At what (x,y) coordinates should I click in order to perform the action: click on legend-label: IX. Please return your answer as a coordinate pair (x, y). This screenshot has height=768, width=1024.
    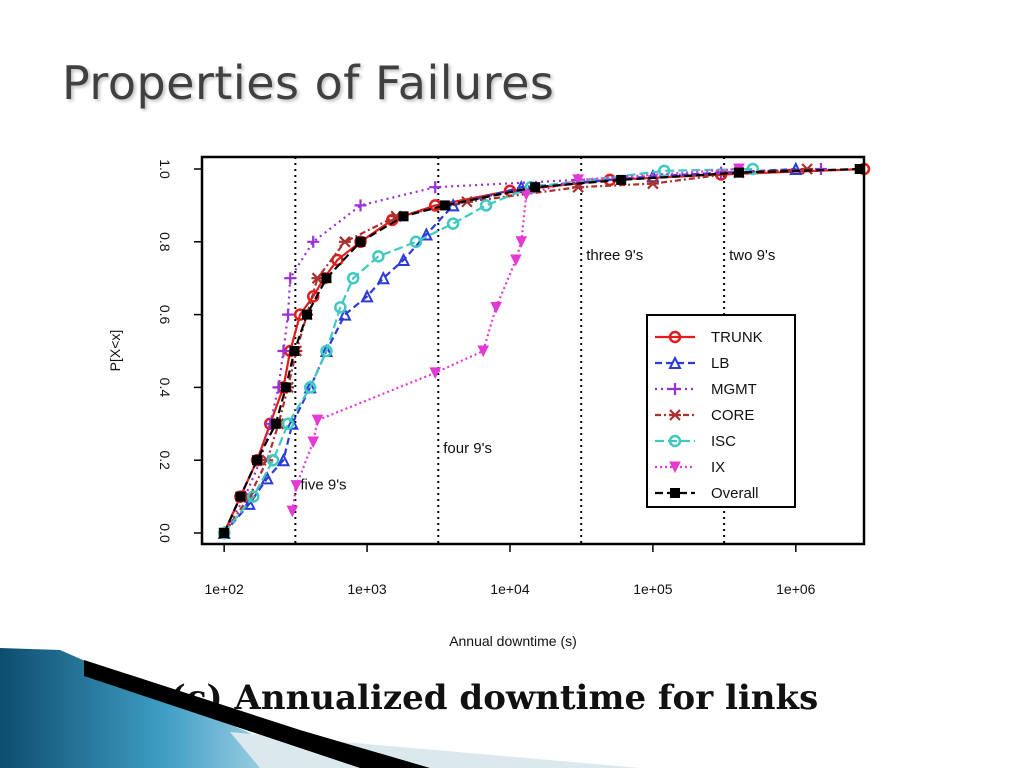
    Looking at the image, I should click on (718, 467).